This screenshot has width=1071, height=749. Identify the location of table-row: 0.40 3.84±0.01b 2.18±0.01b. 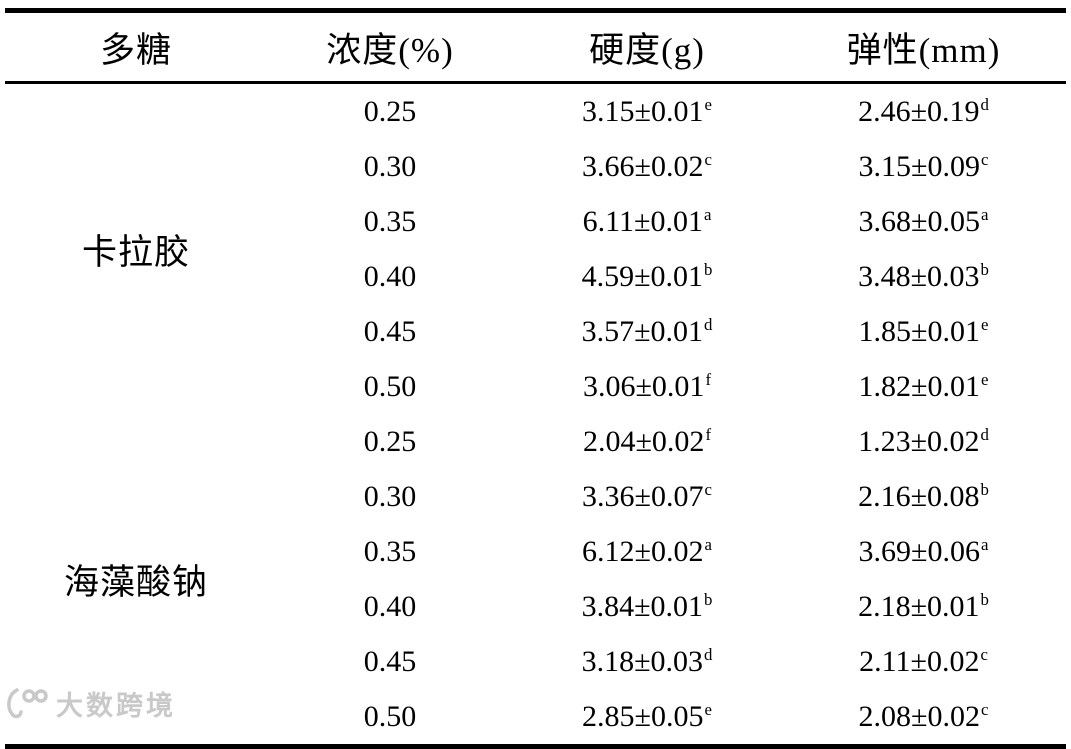
(535, 606).